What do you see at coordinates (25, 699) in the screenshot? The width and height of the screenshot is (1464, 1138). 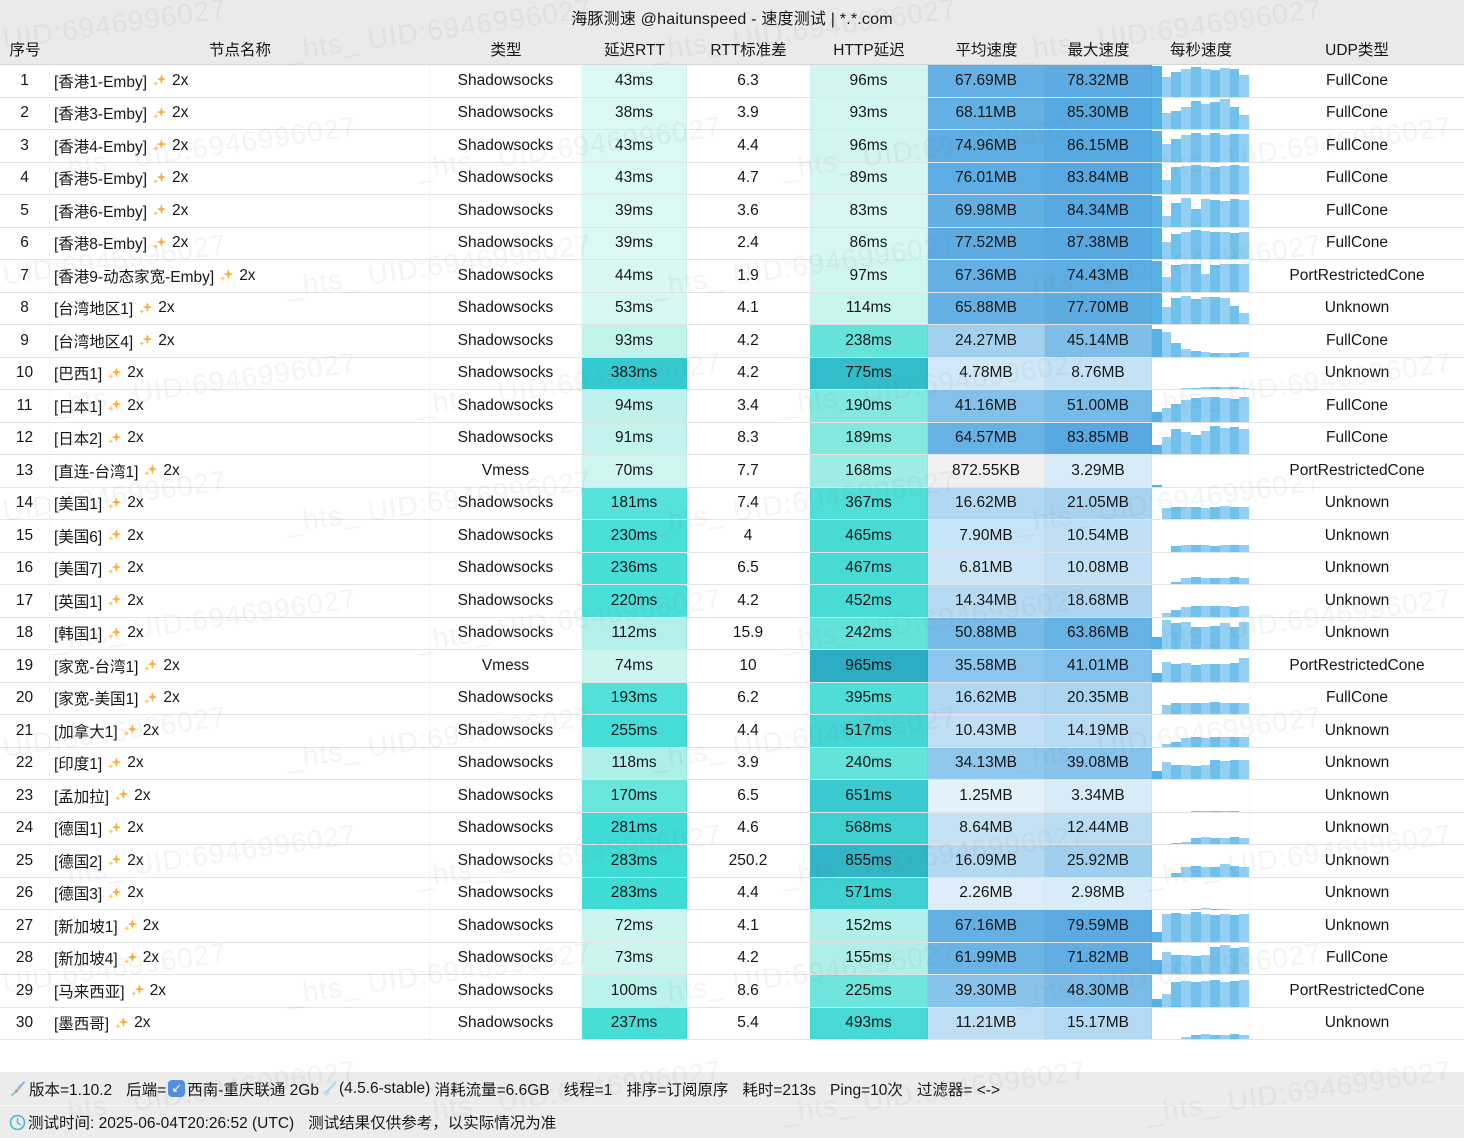 I see `row-index: 20` at bounding box center [25, 699].